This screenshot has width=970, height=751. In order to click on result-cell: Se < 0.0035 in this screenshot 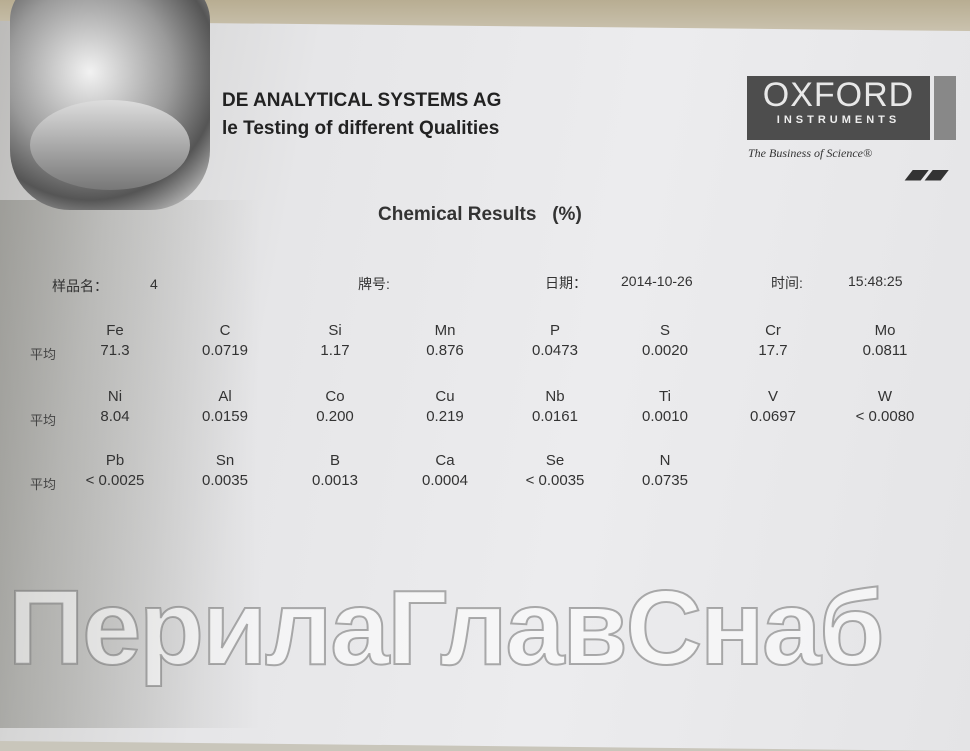, I will do `click(555, 470)`.